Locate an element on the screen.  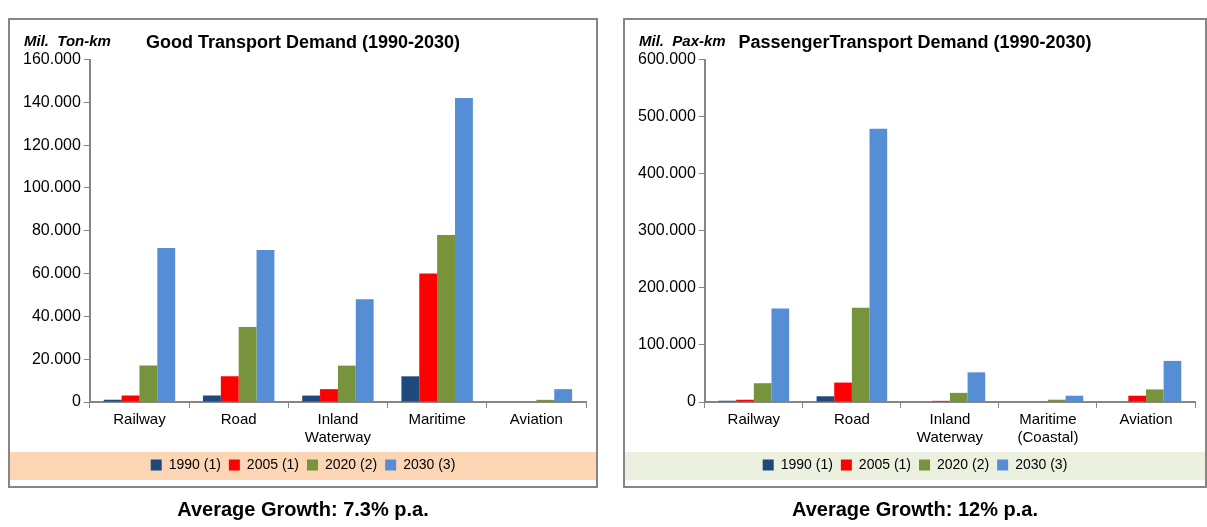
y-tick-label: 20.000 is located at coordinates (56, 358).